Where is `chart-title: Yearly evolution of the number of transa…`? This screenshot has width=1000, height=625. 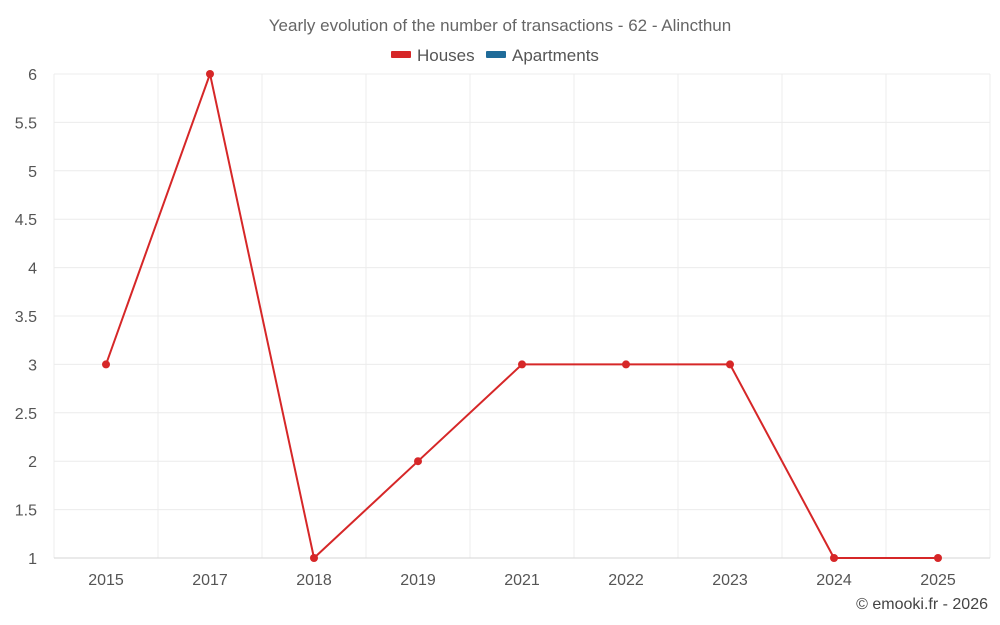 chart-title: Yearly evolution of the number of transa… is located at coordinates (500, 25).